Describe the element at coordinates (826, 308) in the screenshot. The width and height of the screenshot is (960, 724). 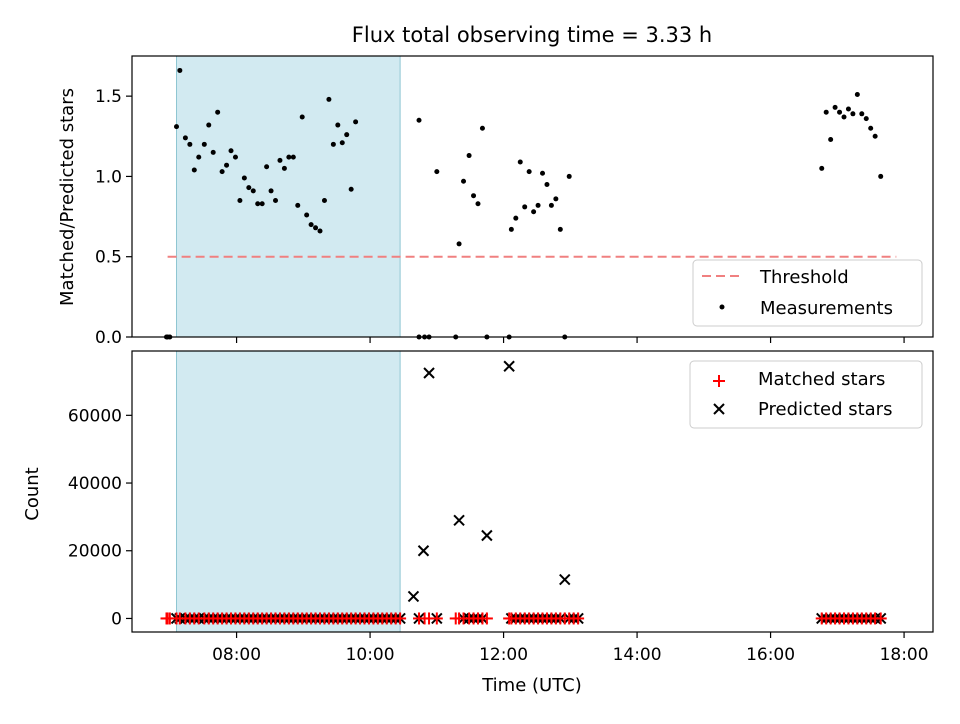
I see `legend-measurements-label: Measurements` at that location.